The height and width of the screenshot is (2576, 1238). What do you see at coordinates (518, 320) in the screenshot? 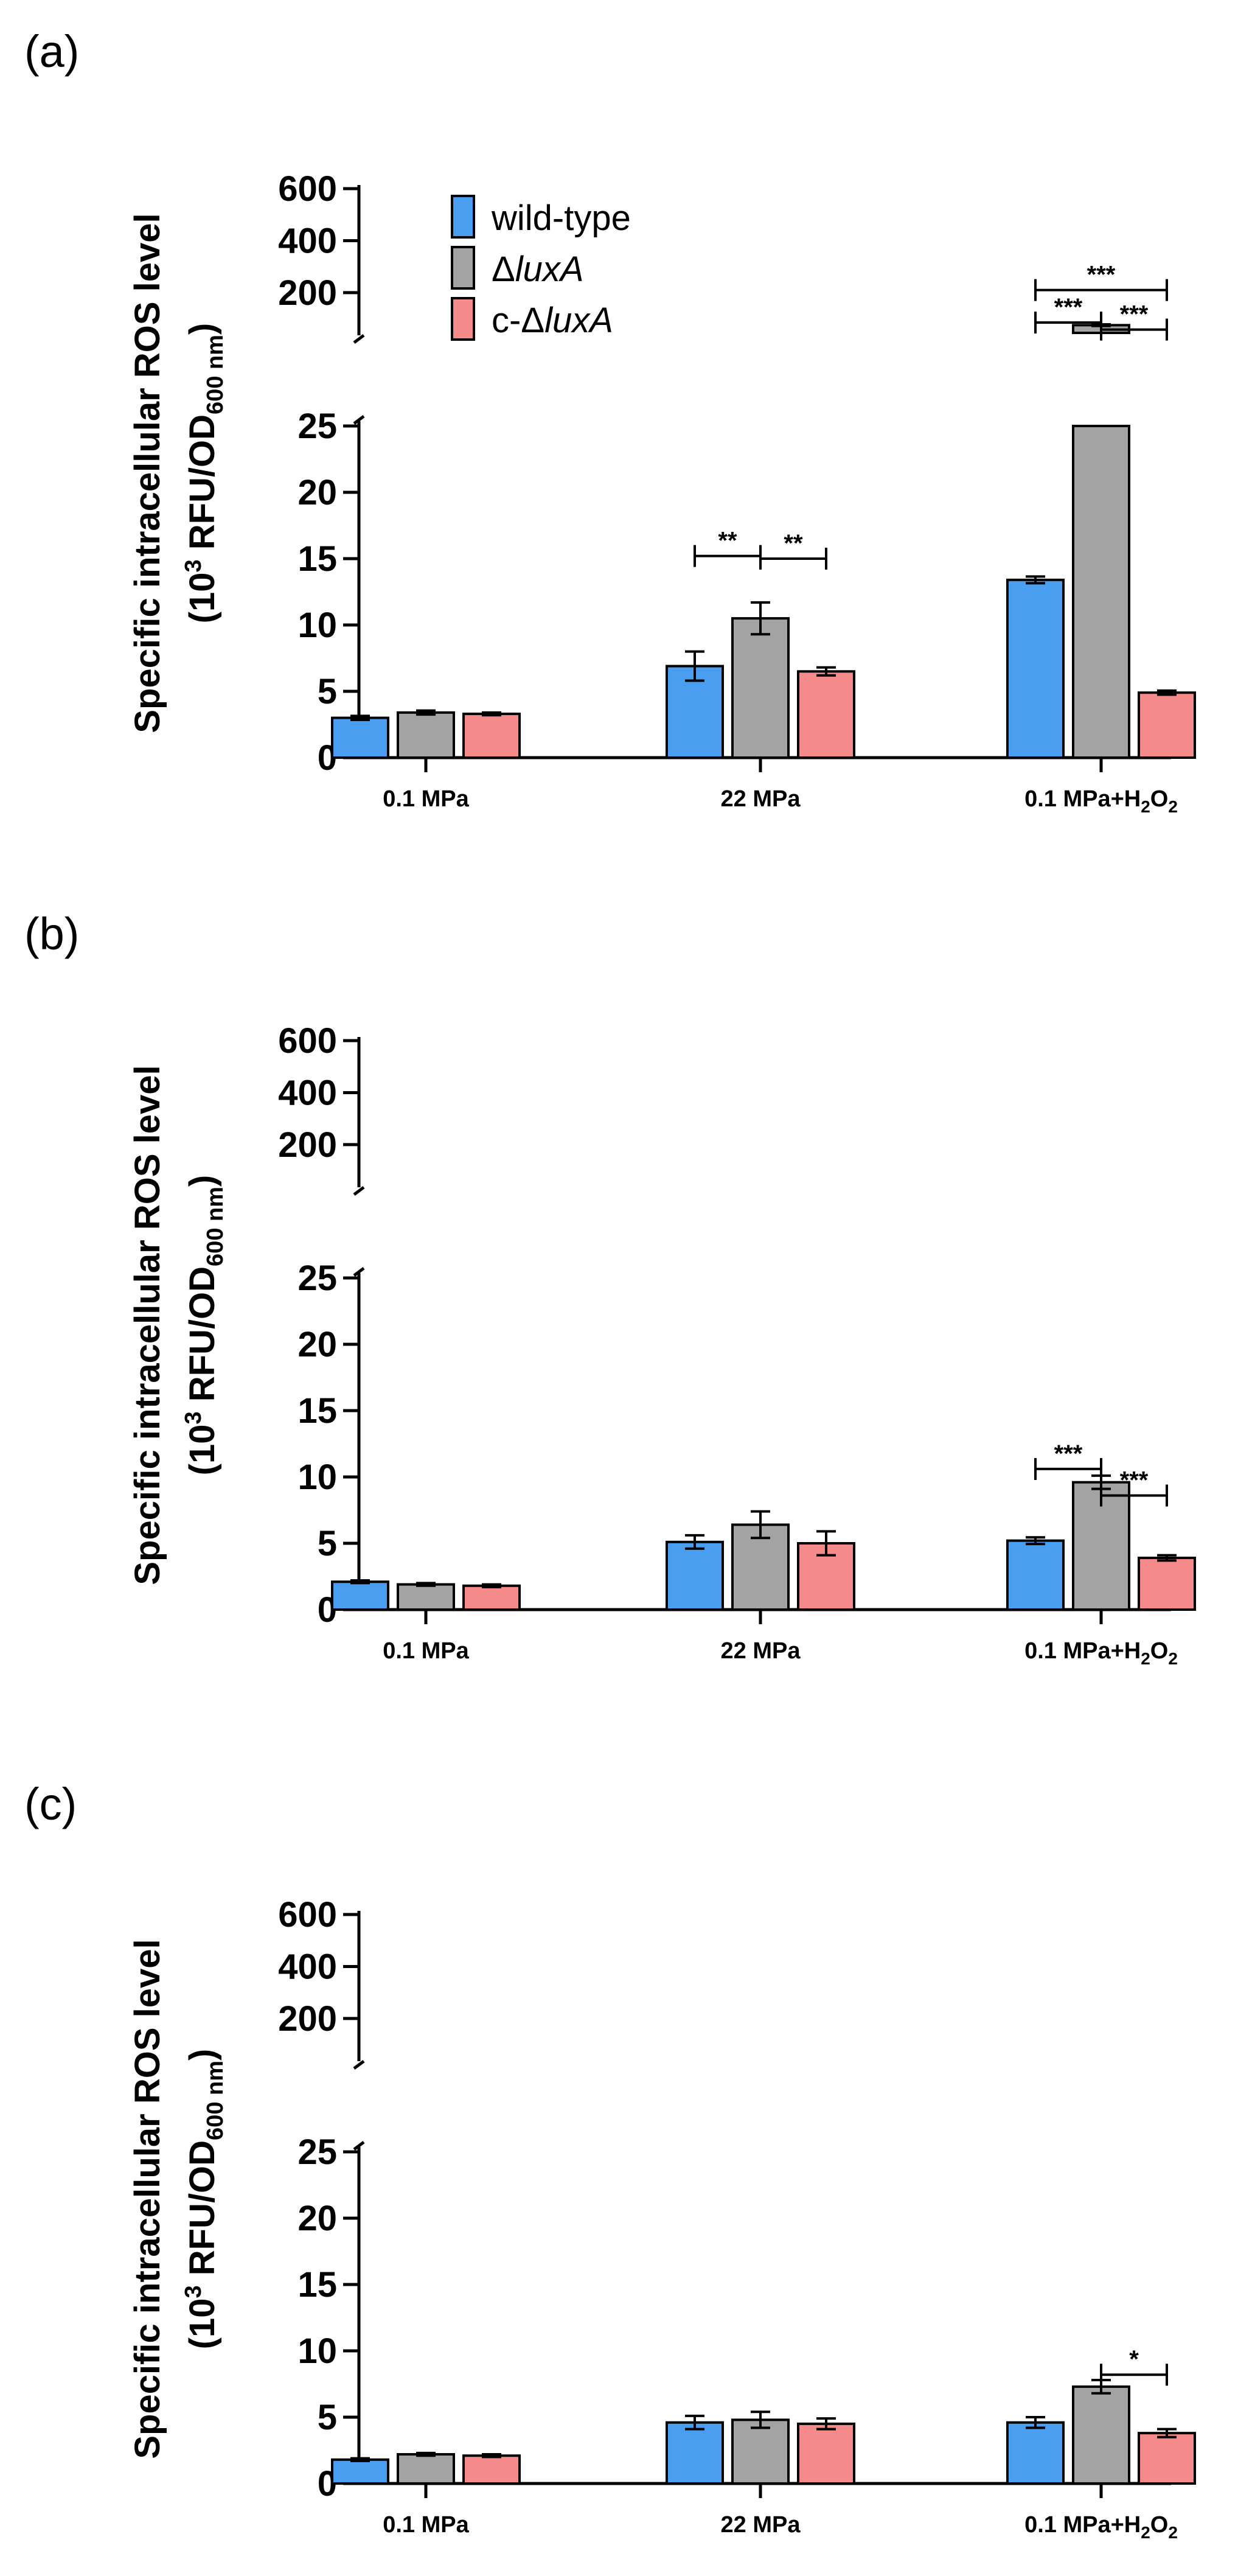
I see `legend-label-prefix: c-Δ` at bounding box center [518, 320].